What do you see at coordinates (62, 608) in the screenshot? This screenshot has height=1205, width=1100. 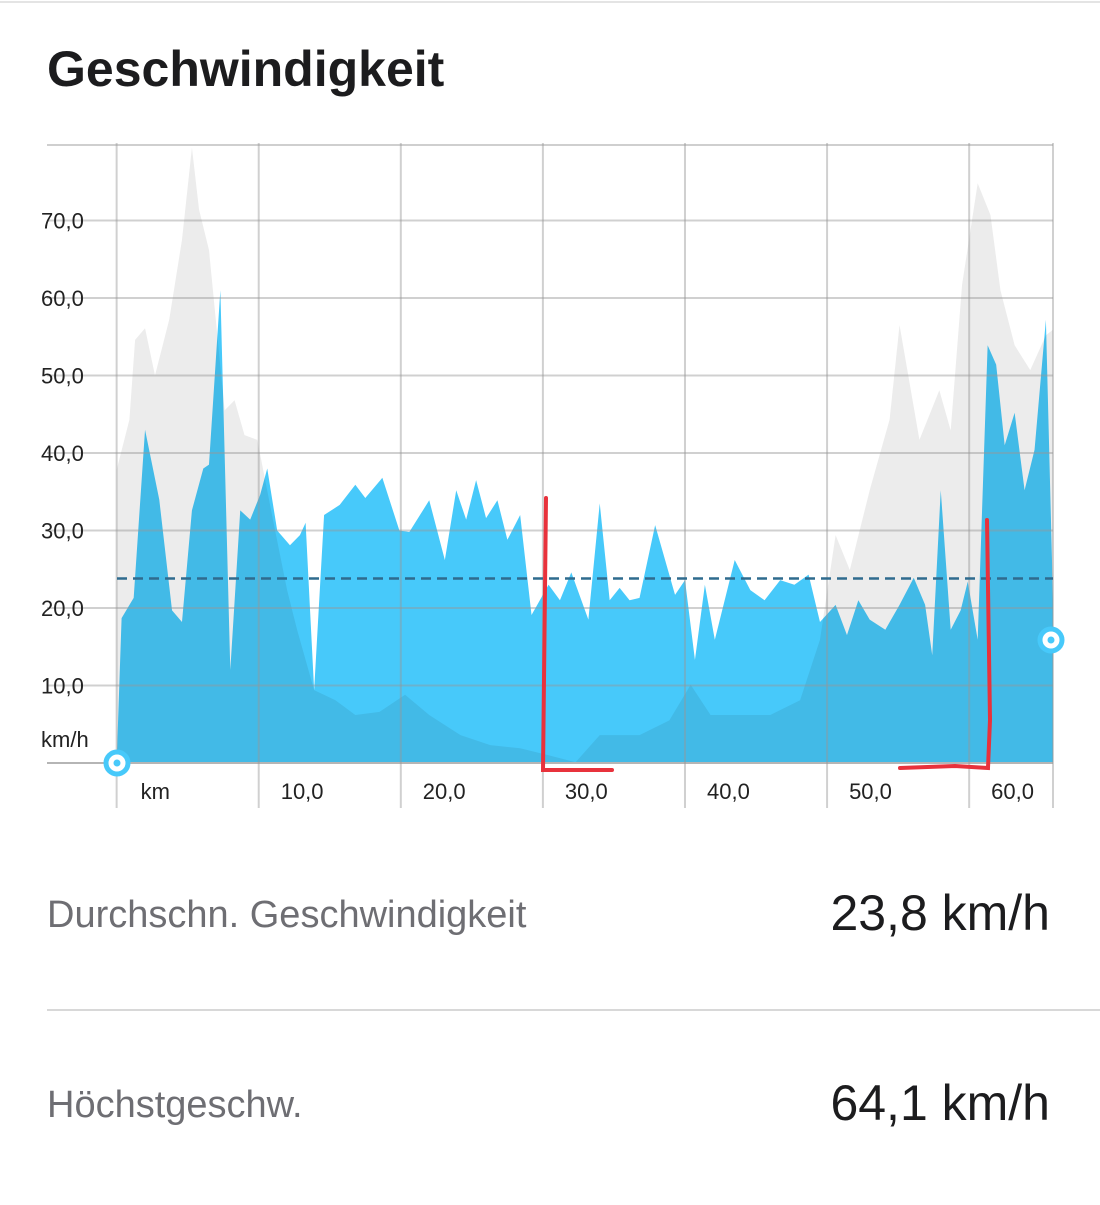 I see `y-tick-label: 20,0` at bounding box center [62, 608].